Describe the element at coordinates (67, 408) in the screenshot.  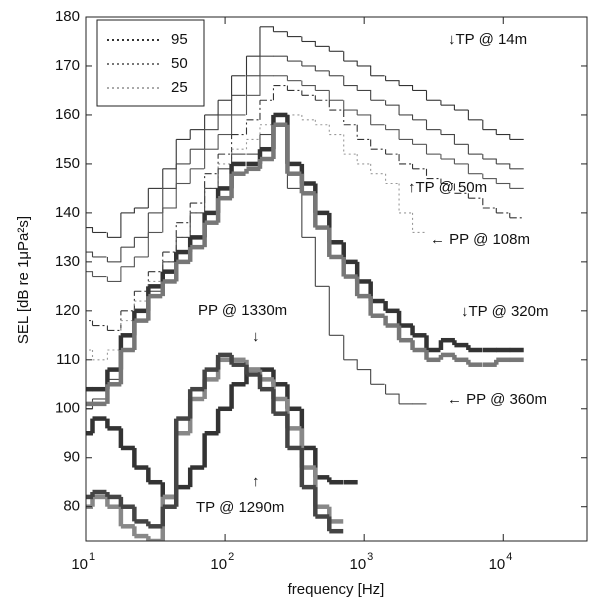
I see `y-tick-label: 100` at that location.